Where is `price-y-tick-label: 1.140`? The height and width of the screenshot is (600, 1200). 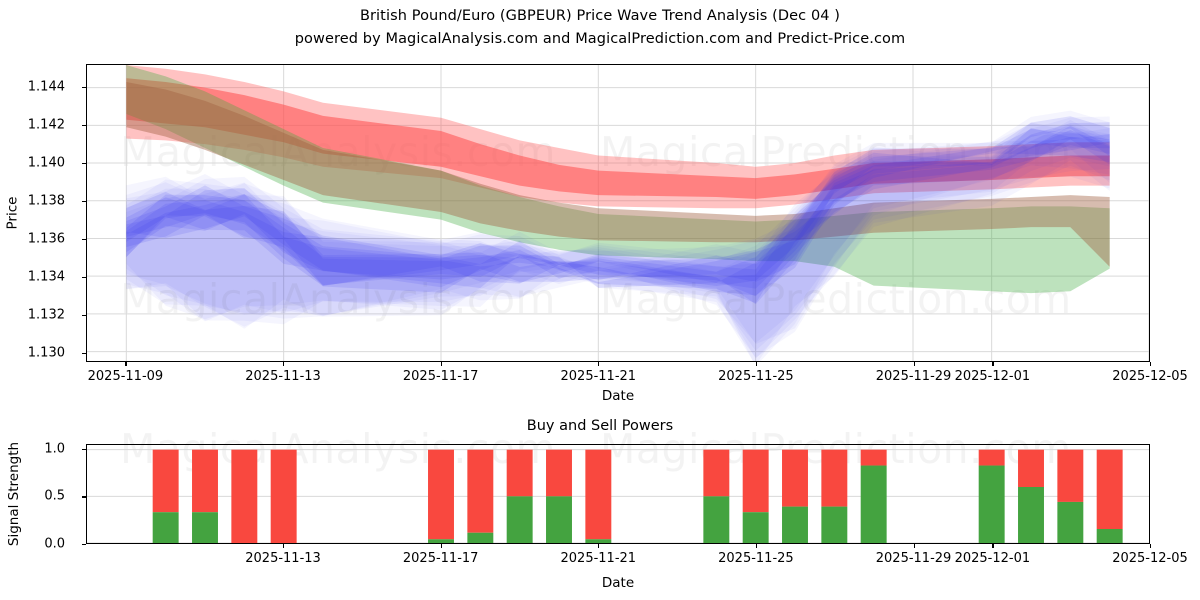 price-y-tick-label: 1.140 is located at coordinates (46, 163).